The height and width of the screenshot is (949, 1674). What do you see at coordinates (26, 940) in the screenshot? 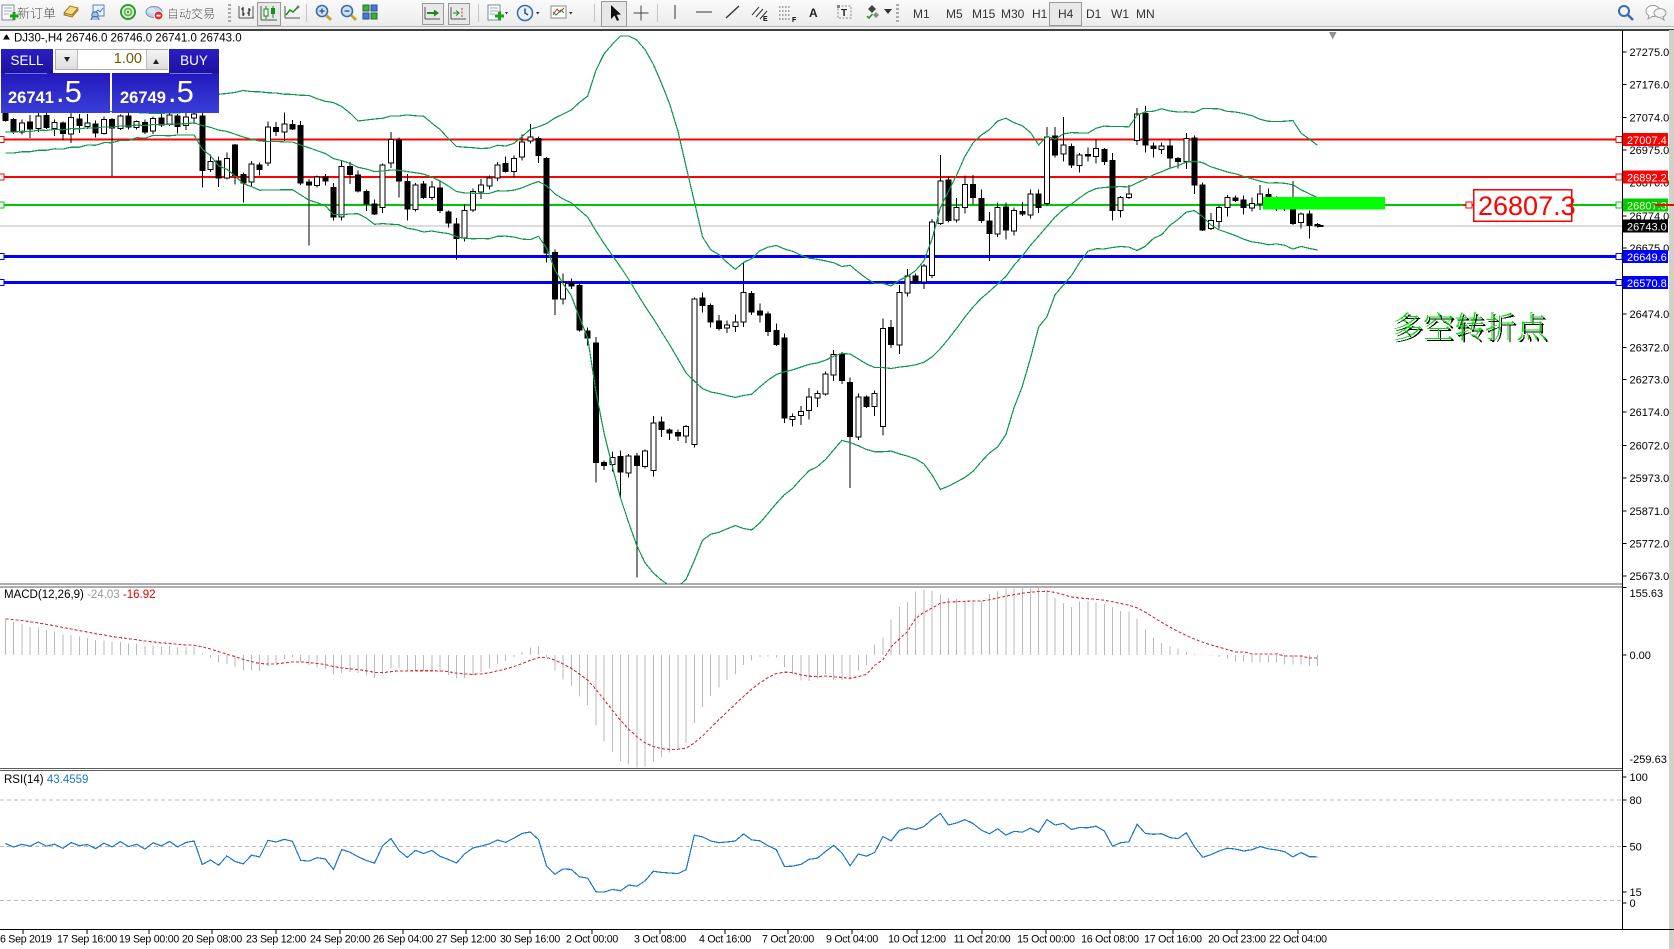
I see `svg-text: 16 Sep 2019` at bounding box center [26, 940].